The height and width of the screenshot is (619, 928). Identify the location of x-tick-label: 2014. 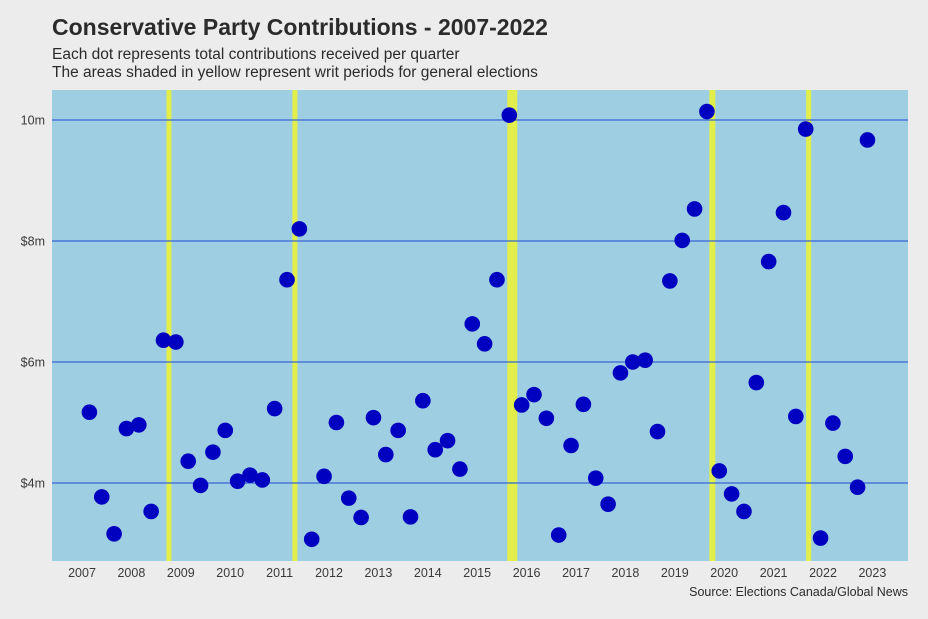
(428, 573).